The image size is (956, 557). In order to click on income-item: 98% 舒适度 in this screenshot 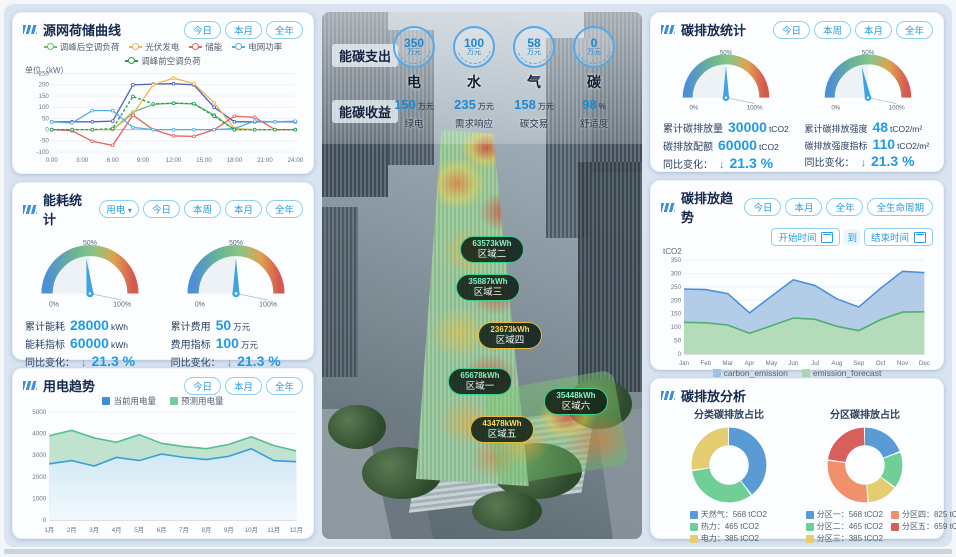, I will do `click(594, 114)`.